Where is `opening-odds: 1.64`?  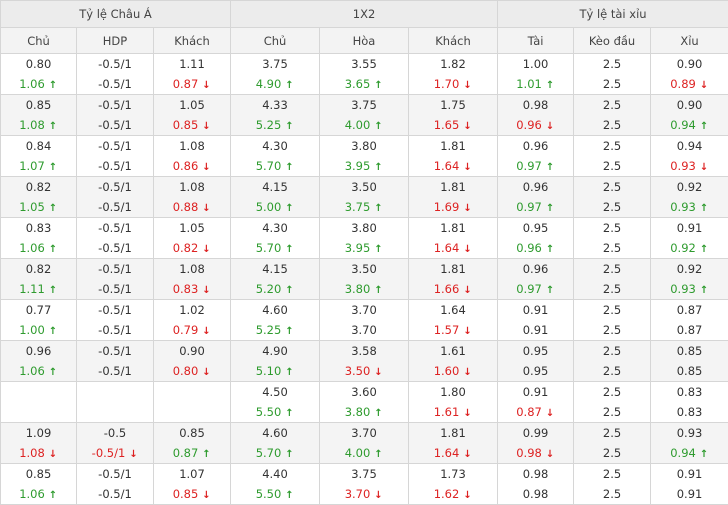 opening-odds: 1.64 is located at coordinates (453, 310).